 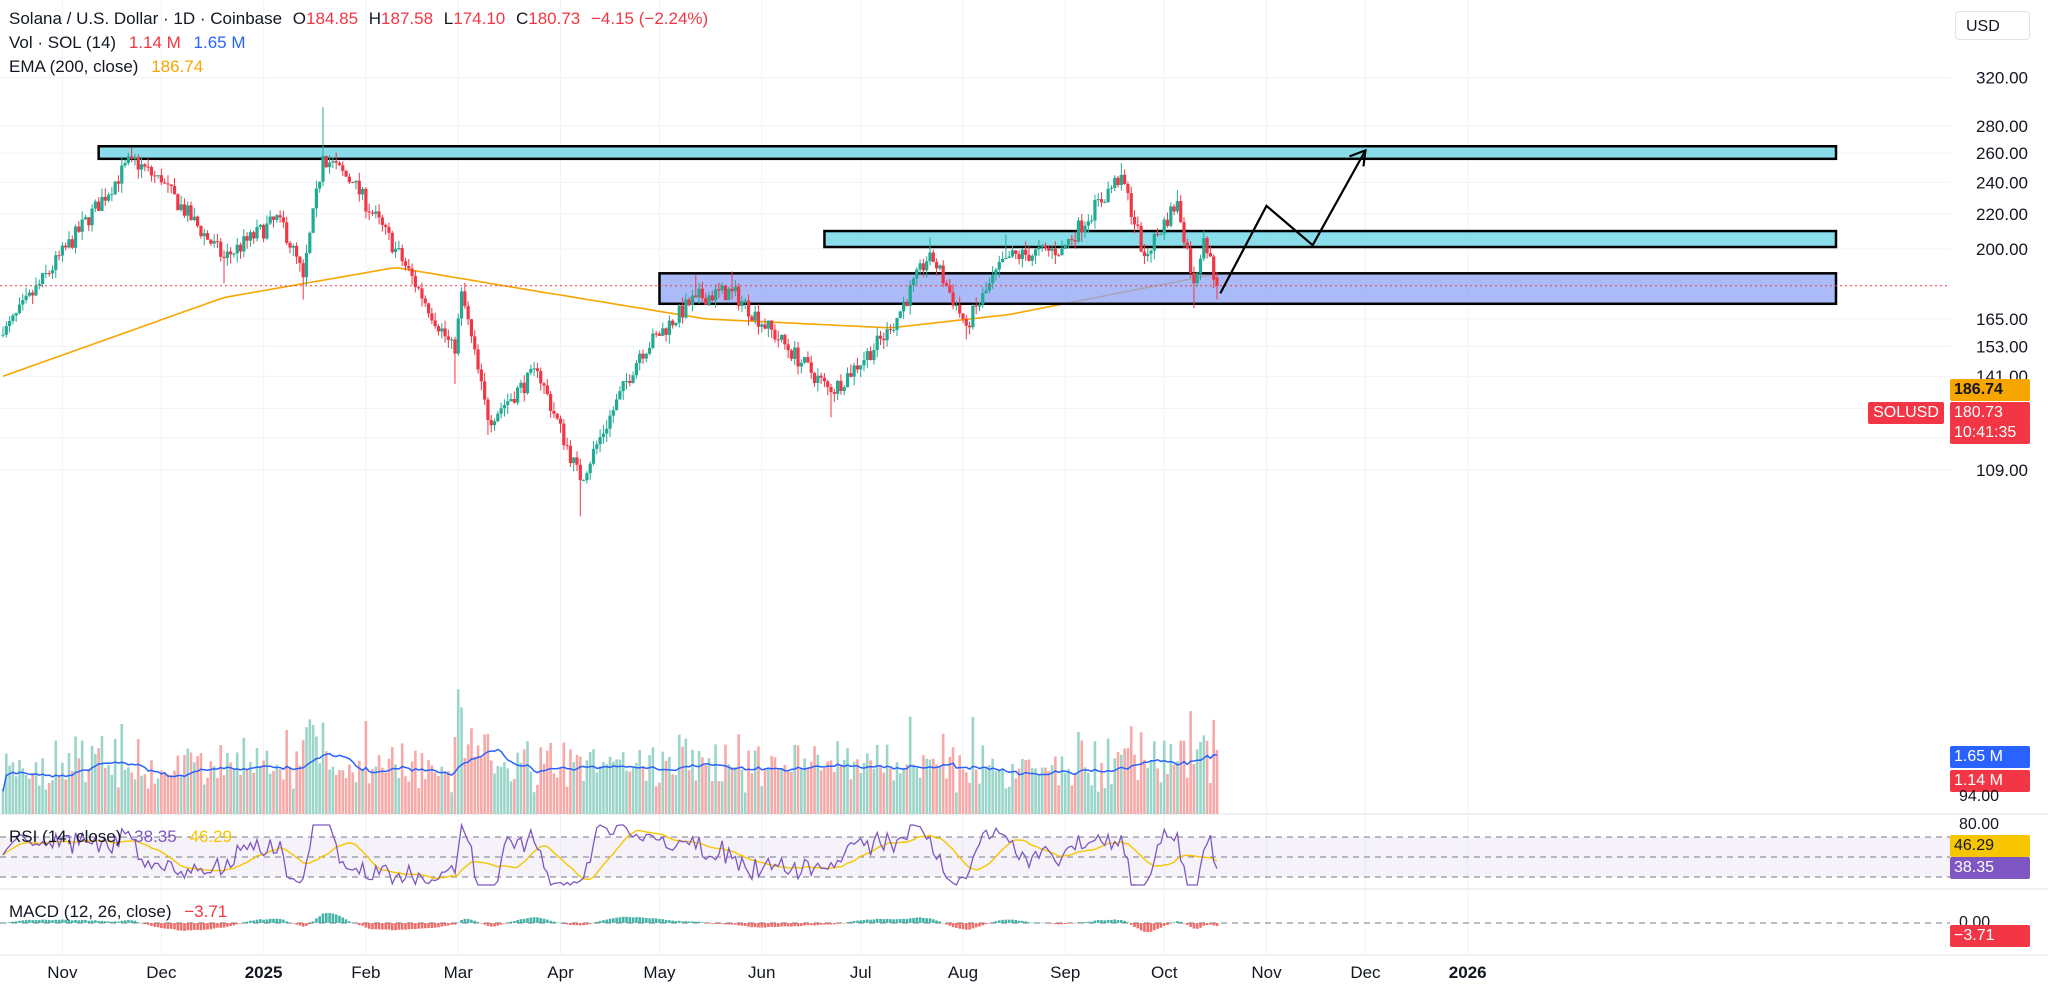 I want to click on volume-ma-line, so click(x=610, y=770).